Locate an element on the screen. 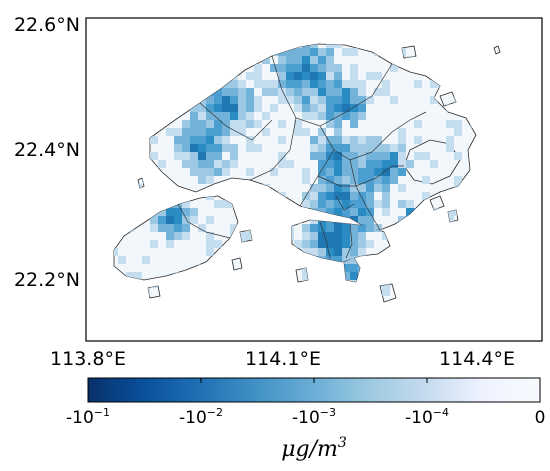 The image size is (550, 471). colorbar-label-2: -10−2 is located at coordinates (201, 417).